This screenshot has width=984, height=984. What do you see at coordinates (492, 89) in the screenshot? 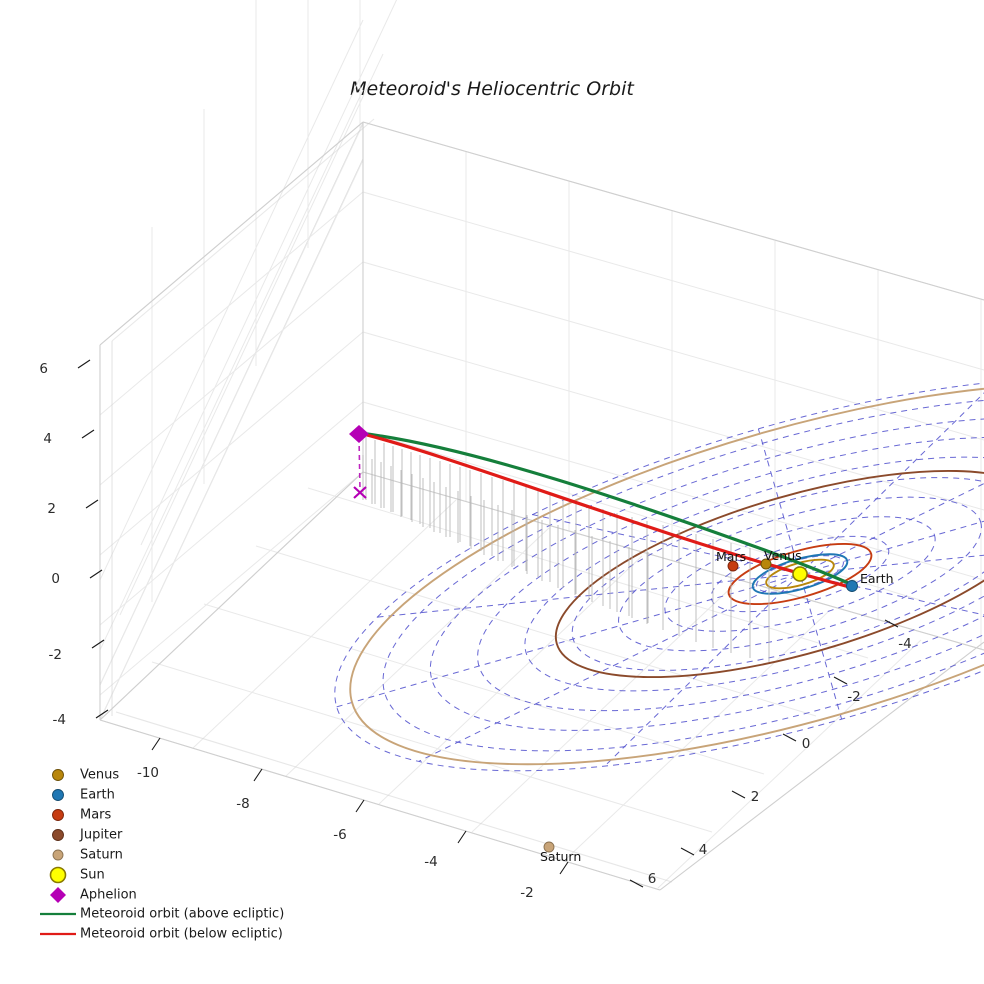
I see `page-title: Meteoroid's Heliocentric Orbit` at bounding box center [492, 89].